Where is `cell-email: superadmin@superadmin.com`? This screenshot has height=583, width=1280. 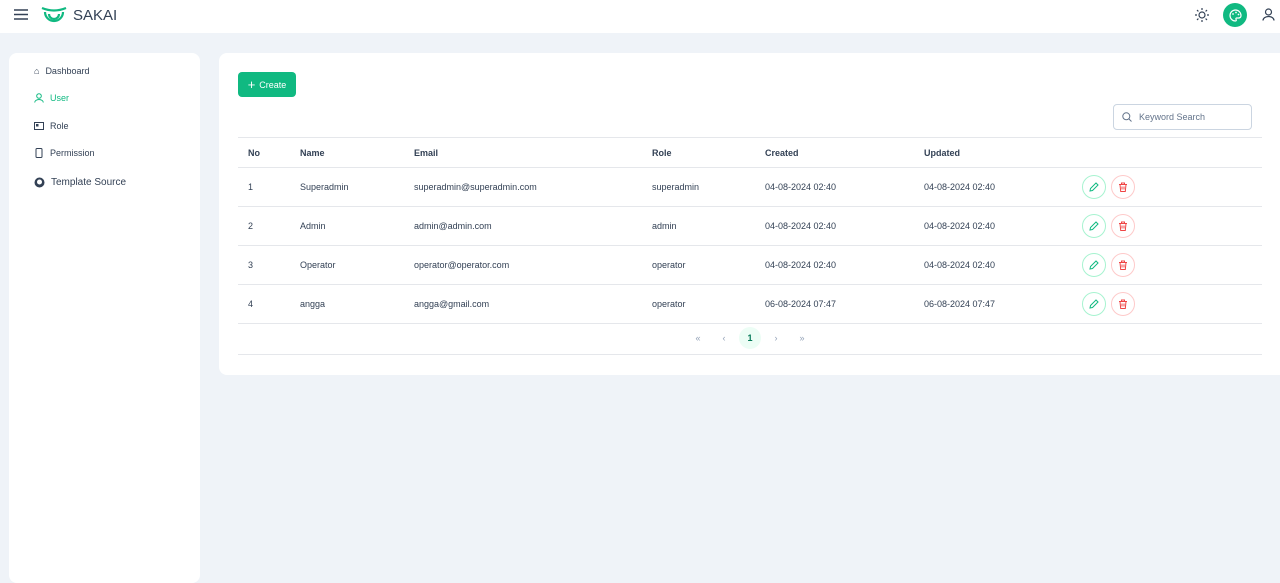 cell-email: superadmin@superadmin.com is located at coordinates (523, 187).